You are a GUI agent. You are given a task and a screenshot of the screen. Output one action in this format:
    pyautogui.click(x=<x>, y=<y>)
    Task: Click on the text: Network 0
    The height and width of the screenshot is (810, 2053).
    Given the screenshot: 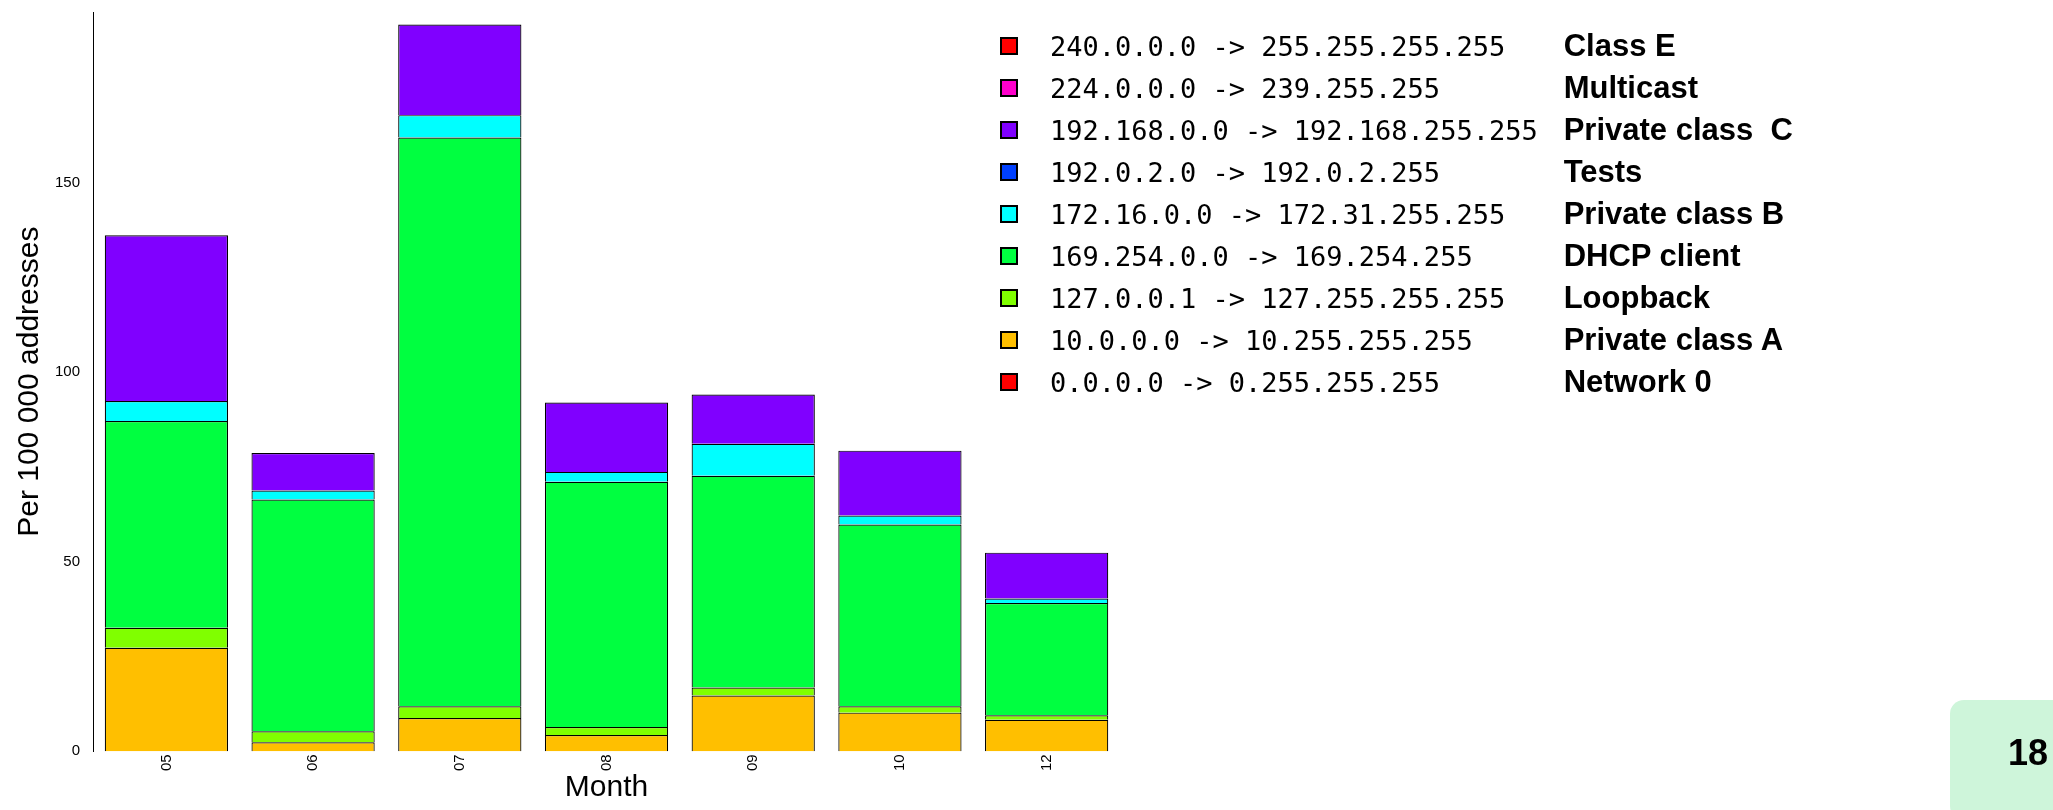 What is the action you would take?
    pyautogui.click(x=1638, y=382)
    